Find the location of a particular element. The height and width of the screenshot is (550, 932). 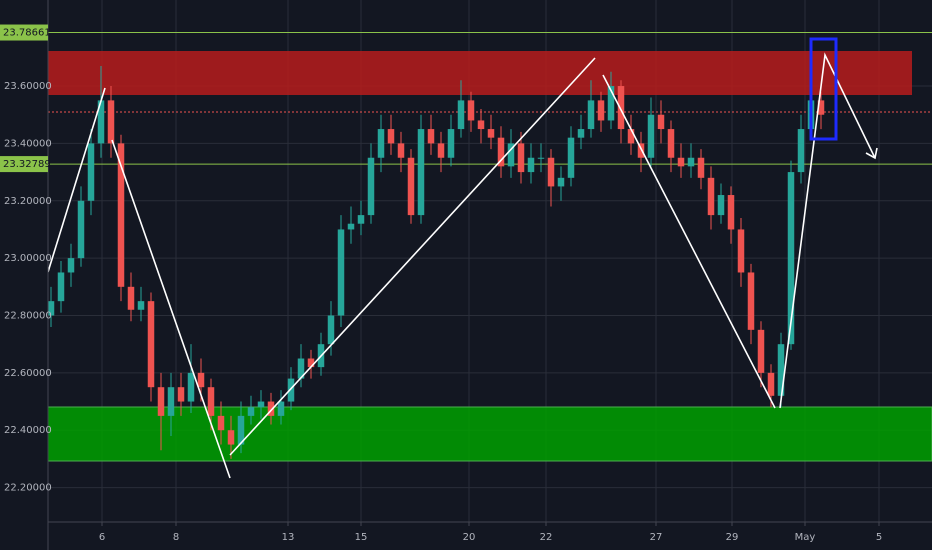

level-label: 23.32789 is located at coordinates (27, 164).